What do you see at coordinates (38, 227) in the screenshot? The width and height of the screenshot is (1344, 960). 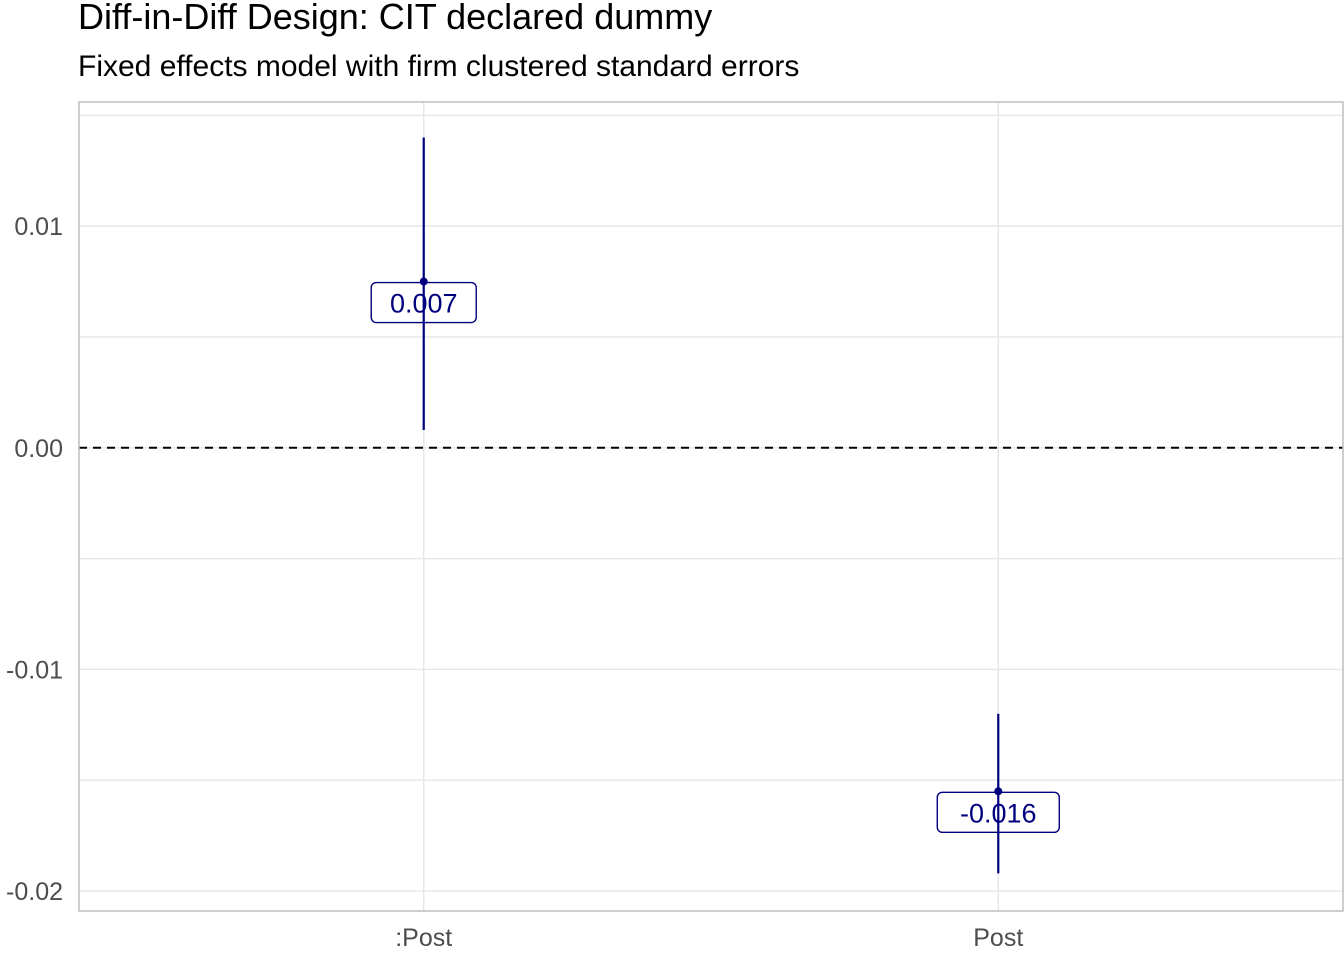 I see `y-tick-label: 0.01` at bounding box center [38, 227].